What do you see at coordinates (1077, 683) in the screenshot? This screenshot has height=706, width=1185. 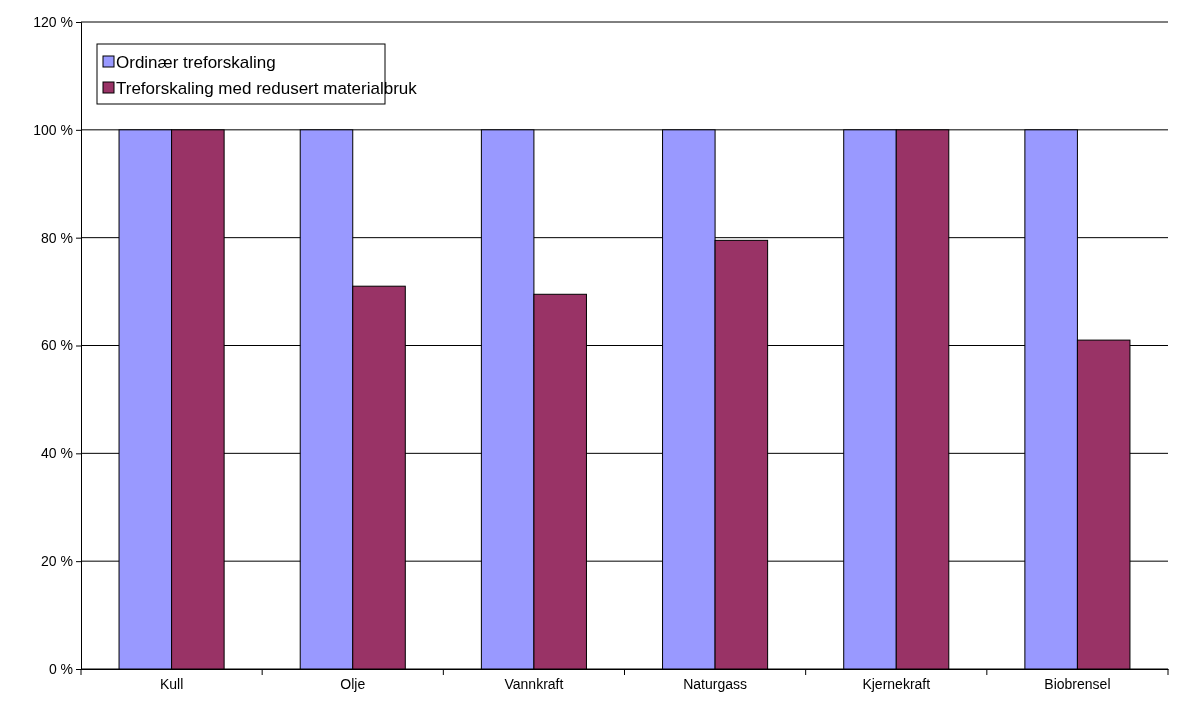 I see `x-tick-label: Biobrensel` at bounding box center [1077, 683].